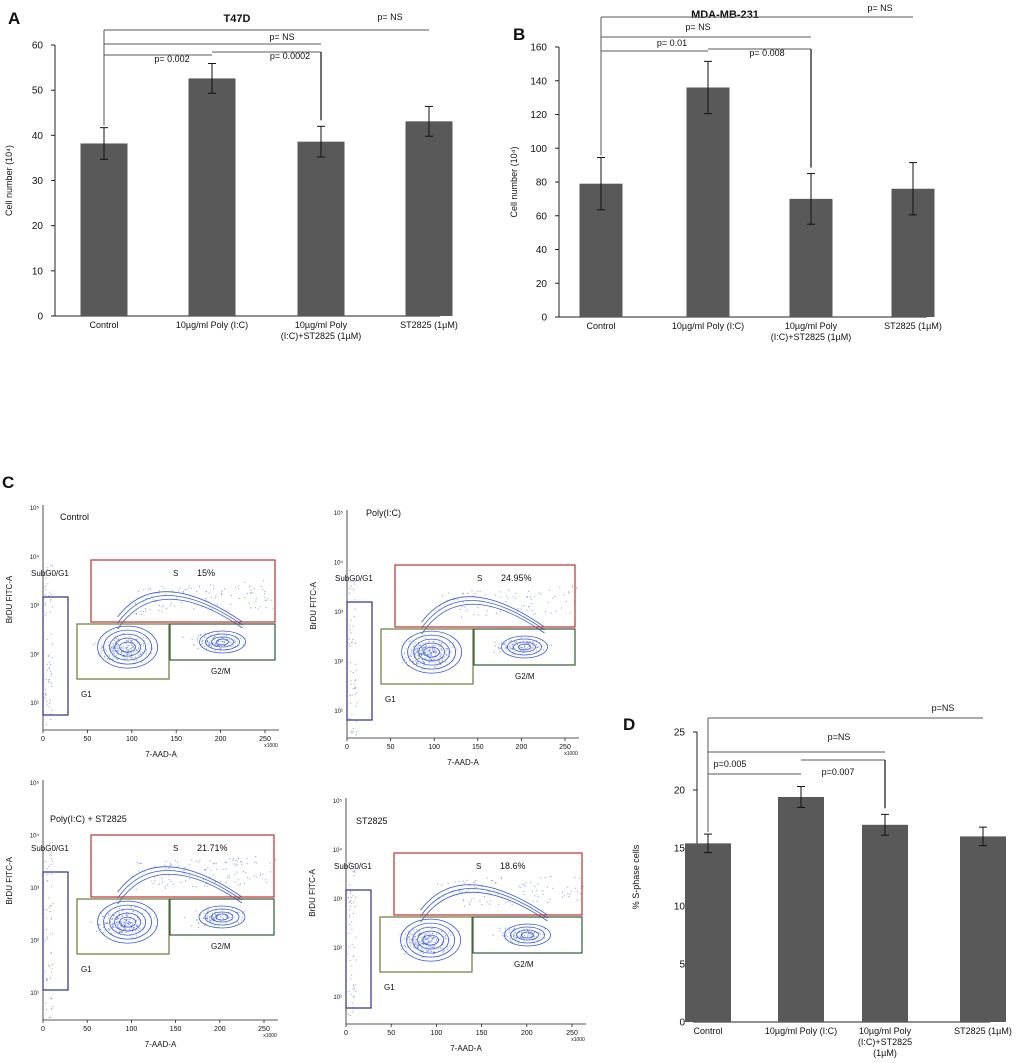 This screenshot has width=1021, height=1063. Describe the element at coordinates (544, 318) in the screenshot. I see `y-tick-label: 0` at that location.